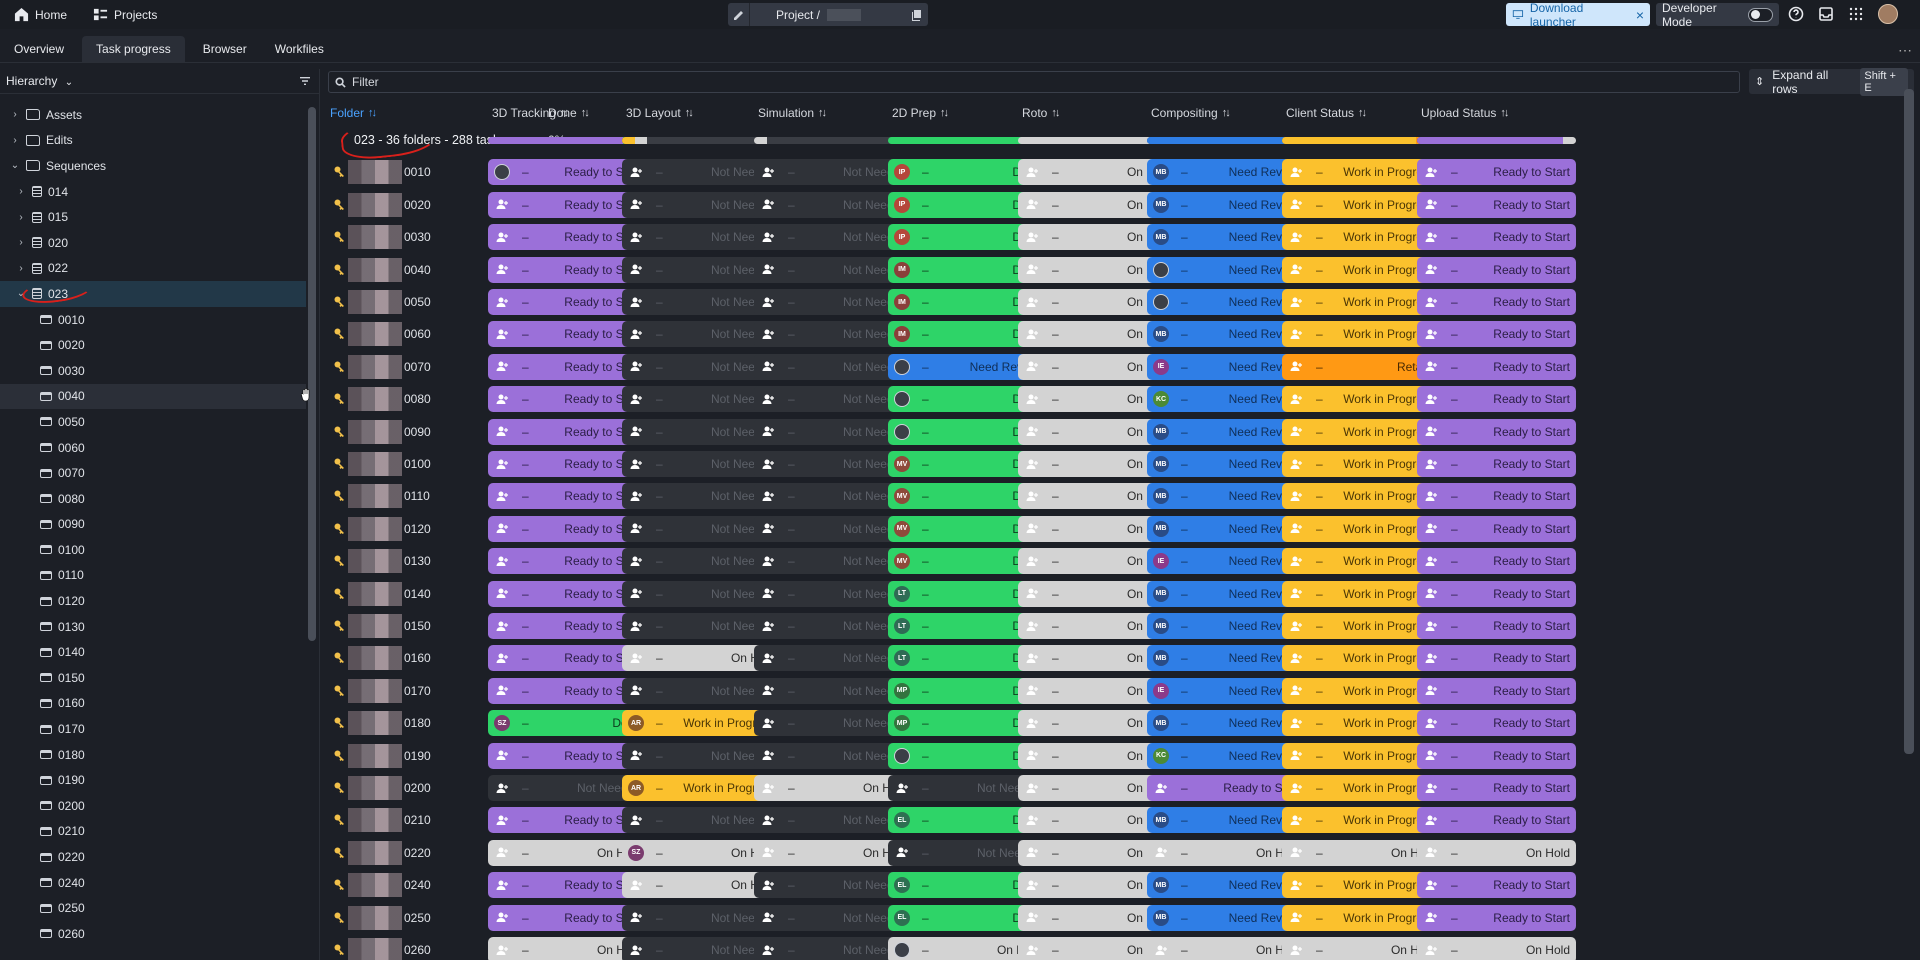 The height and width of the screenshot is (960, 1920). Describe the element at coordinates (417, 885) in the screenshot. I see `folder-name: 0240` at that location.